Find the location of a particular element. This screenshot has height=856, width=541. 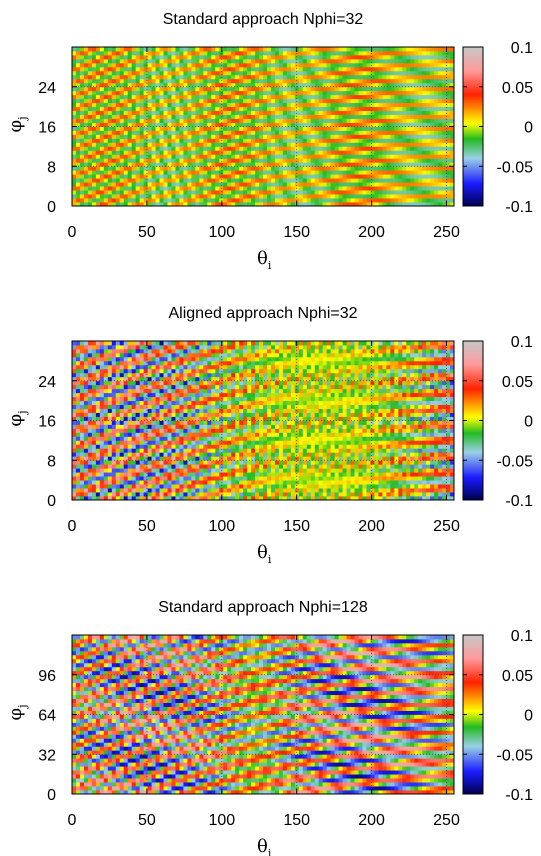

colorbar-tick-label: -0.1 is located at coordinates (519, 207).